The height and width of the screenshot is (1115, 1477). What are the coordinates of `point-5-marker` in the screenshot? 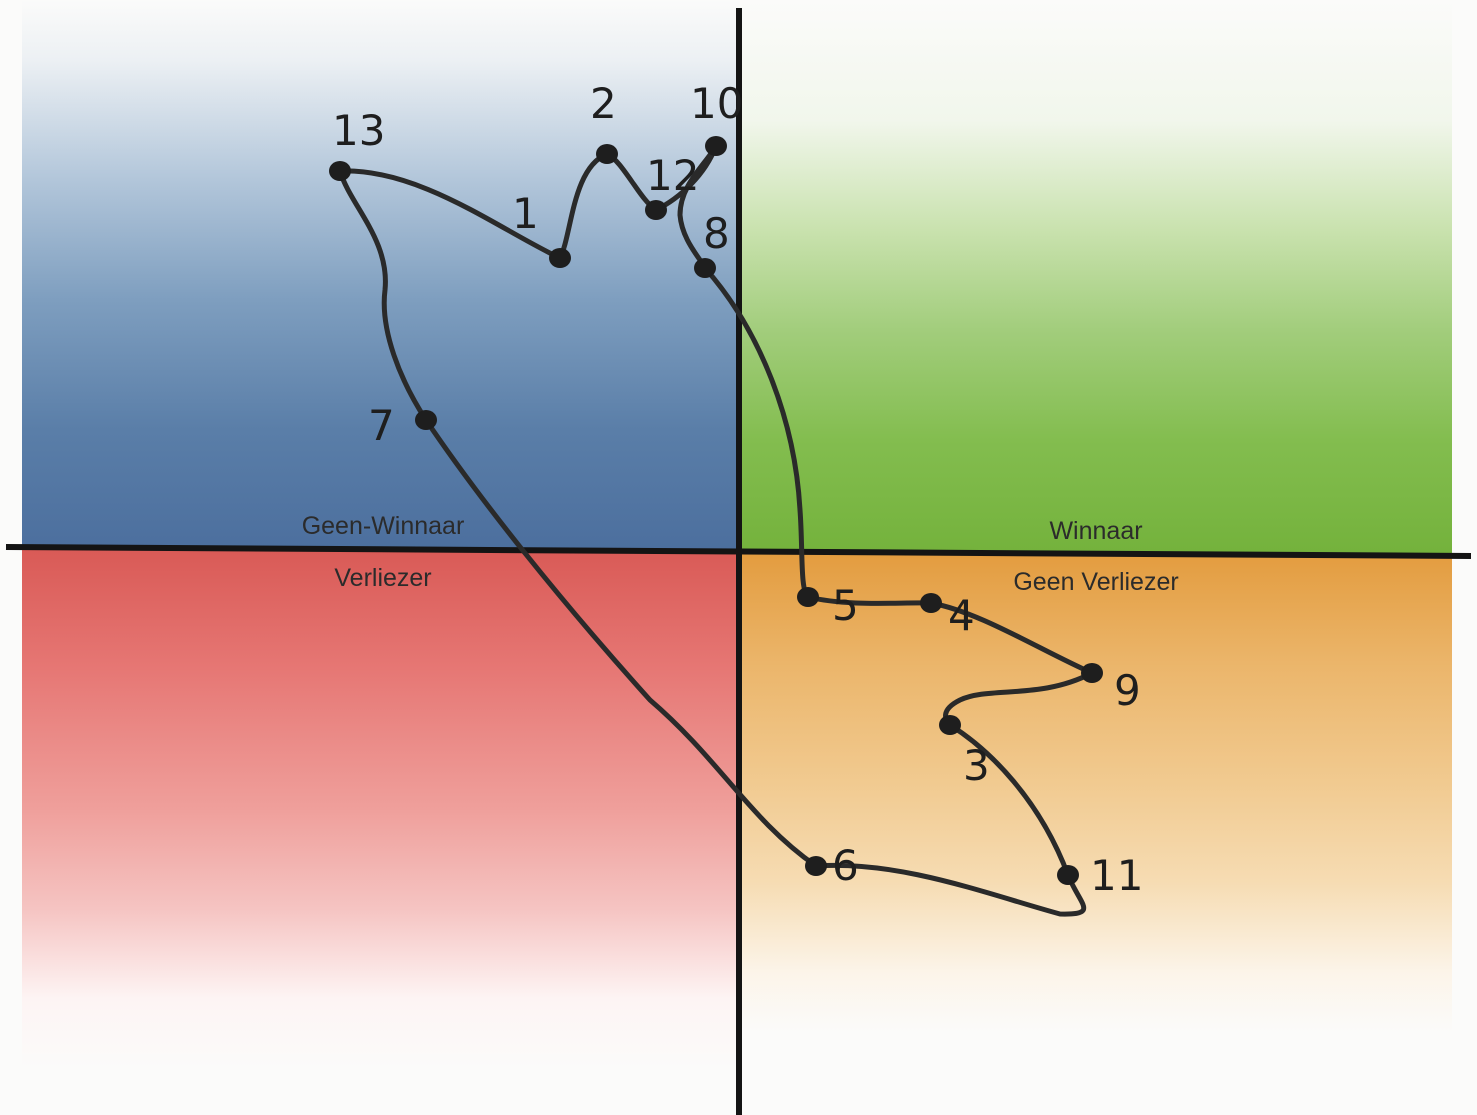 It's located at (808, 597).